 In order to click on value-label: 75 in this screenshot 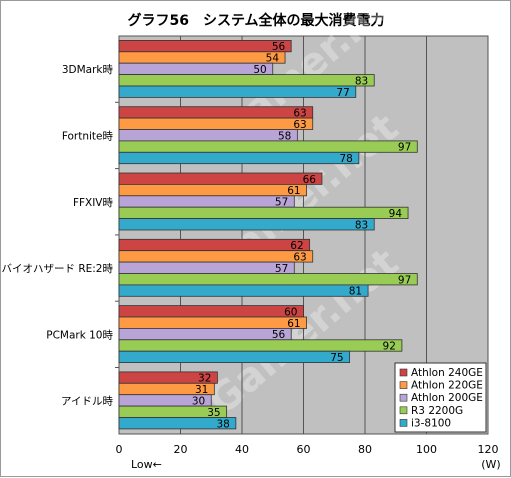, I will do `click(336, 358)`.